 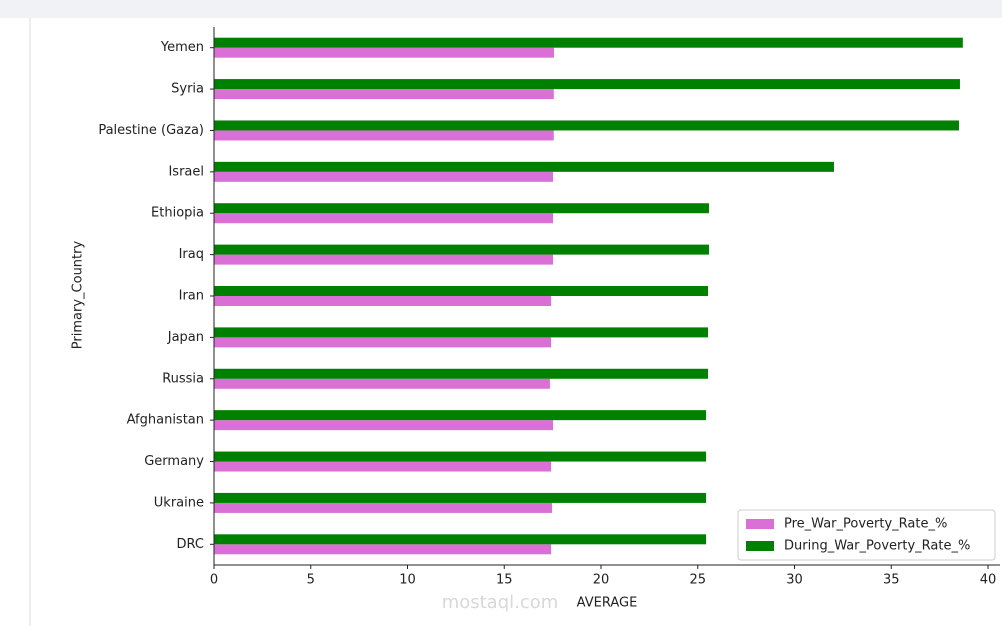 What do you see at coordinates (601, 580) in the screenshot?
I see `x-tick-label: 20` at bounding box center [601, 580].